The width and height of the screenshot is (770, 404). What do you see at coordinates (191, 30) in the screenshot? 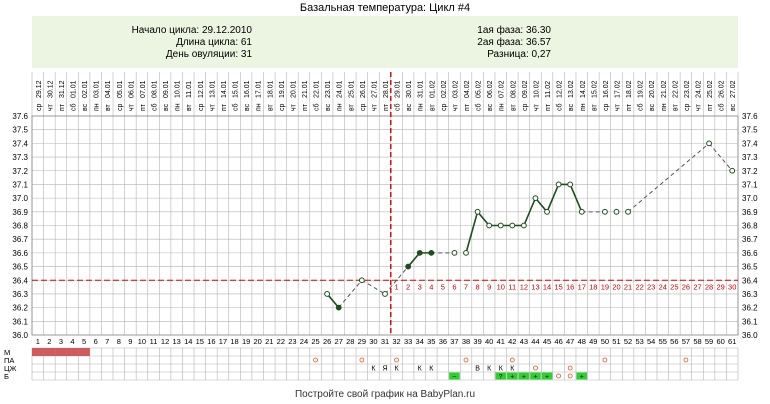
I see `cycle-start-text: Начало цикла: 29.12.2010` at bounding box center [191, 30].